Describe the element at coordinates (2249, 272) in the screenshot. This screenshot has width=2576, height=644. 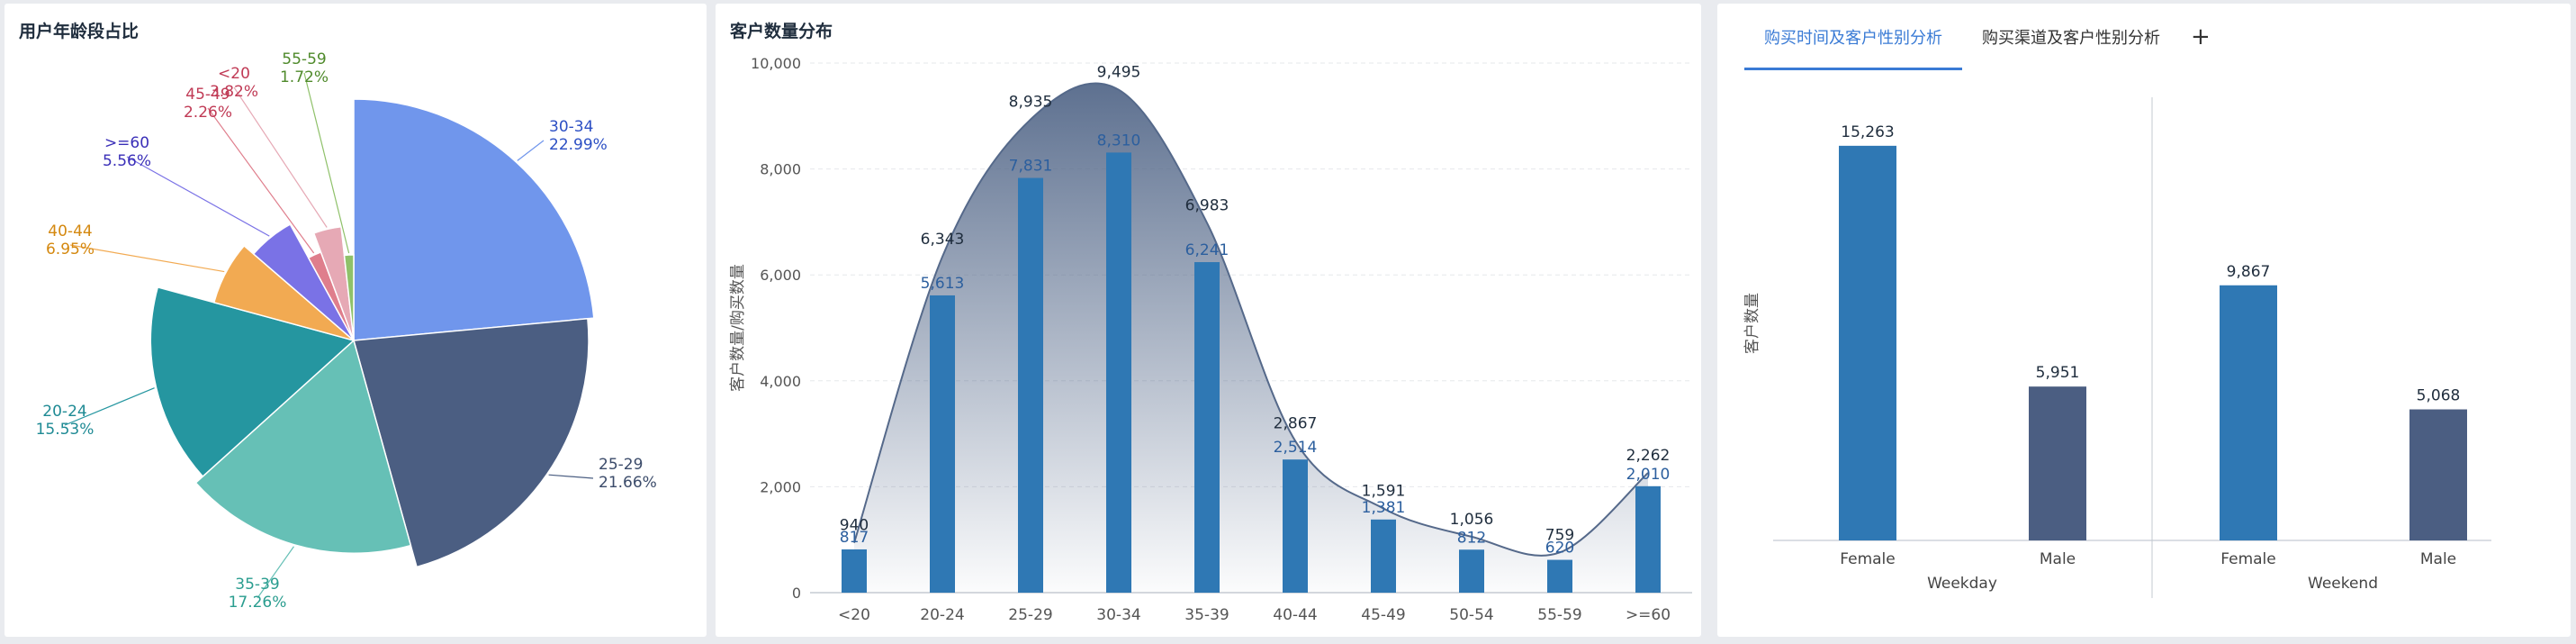
I see `bar-value-label: 9,867` at that location.